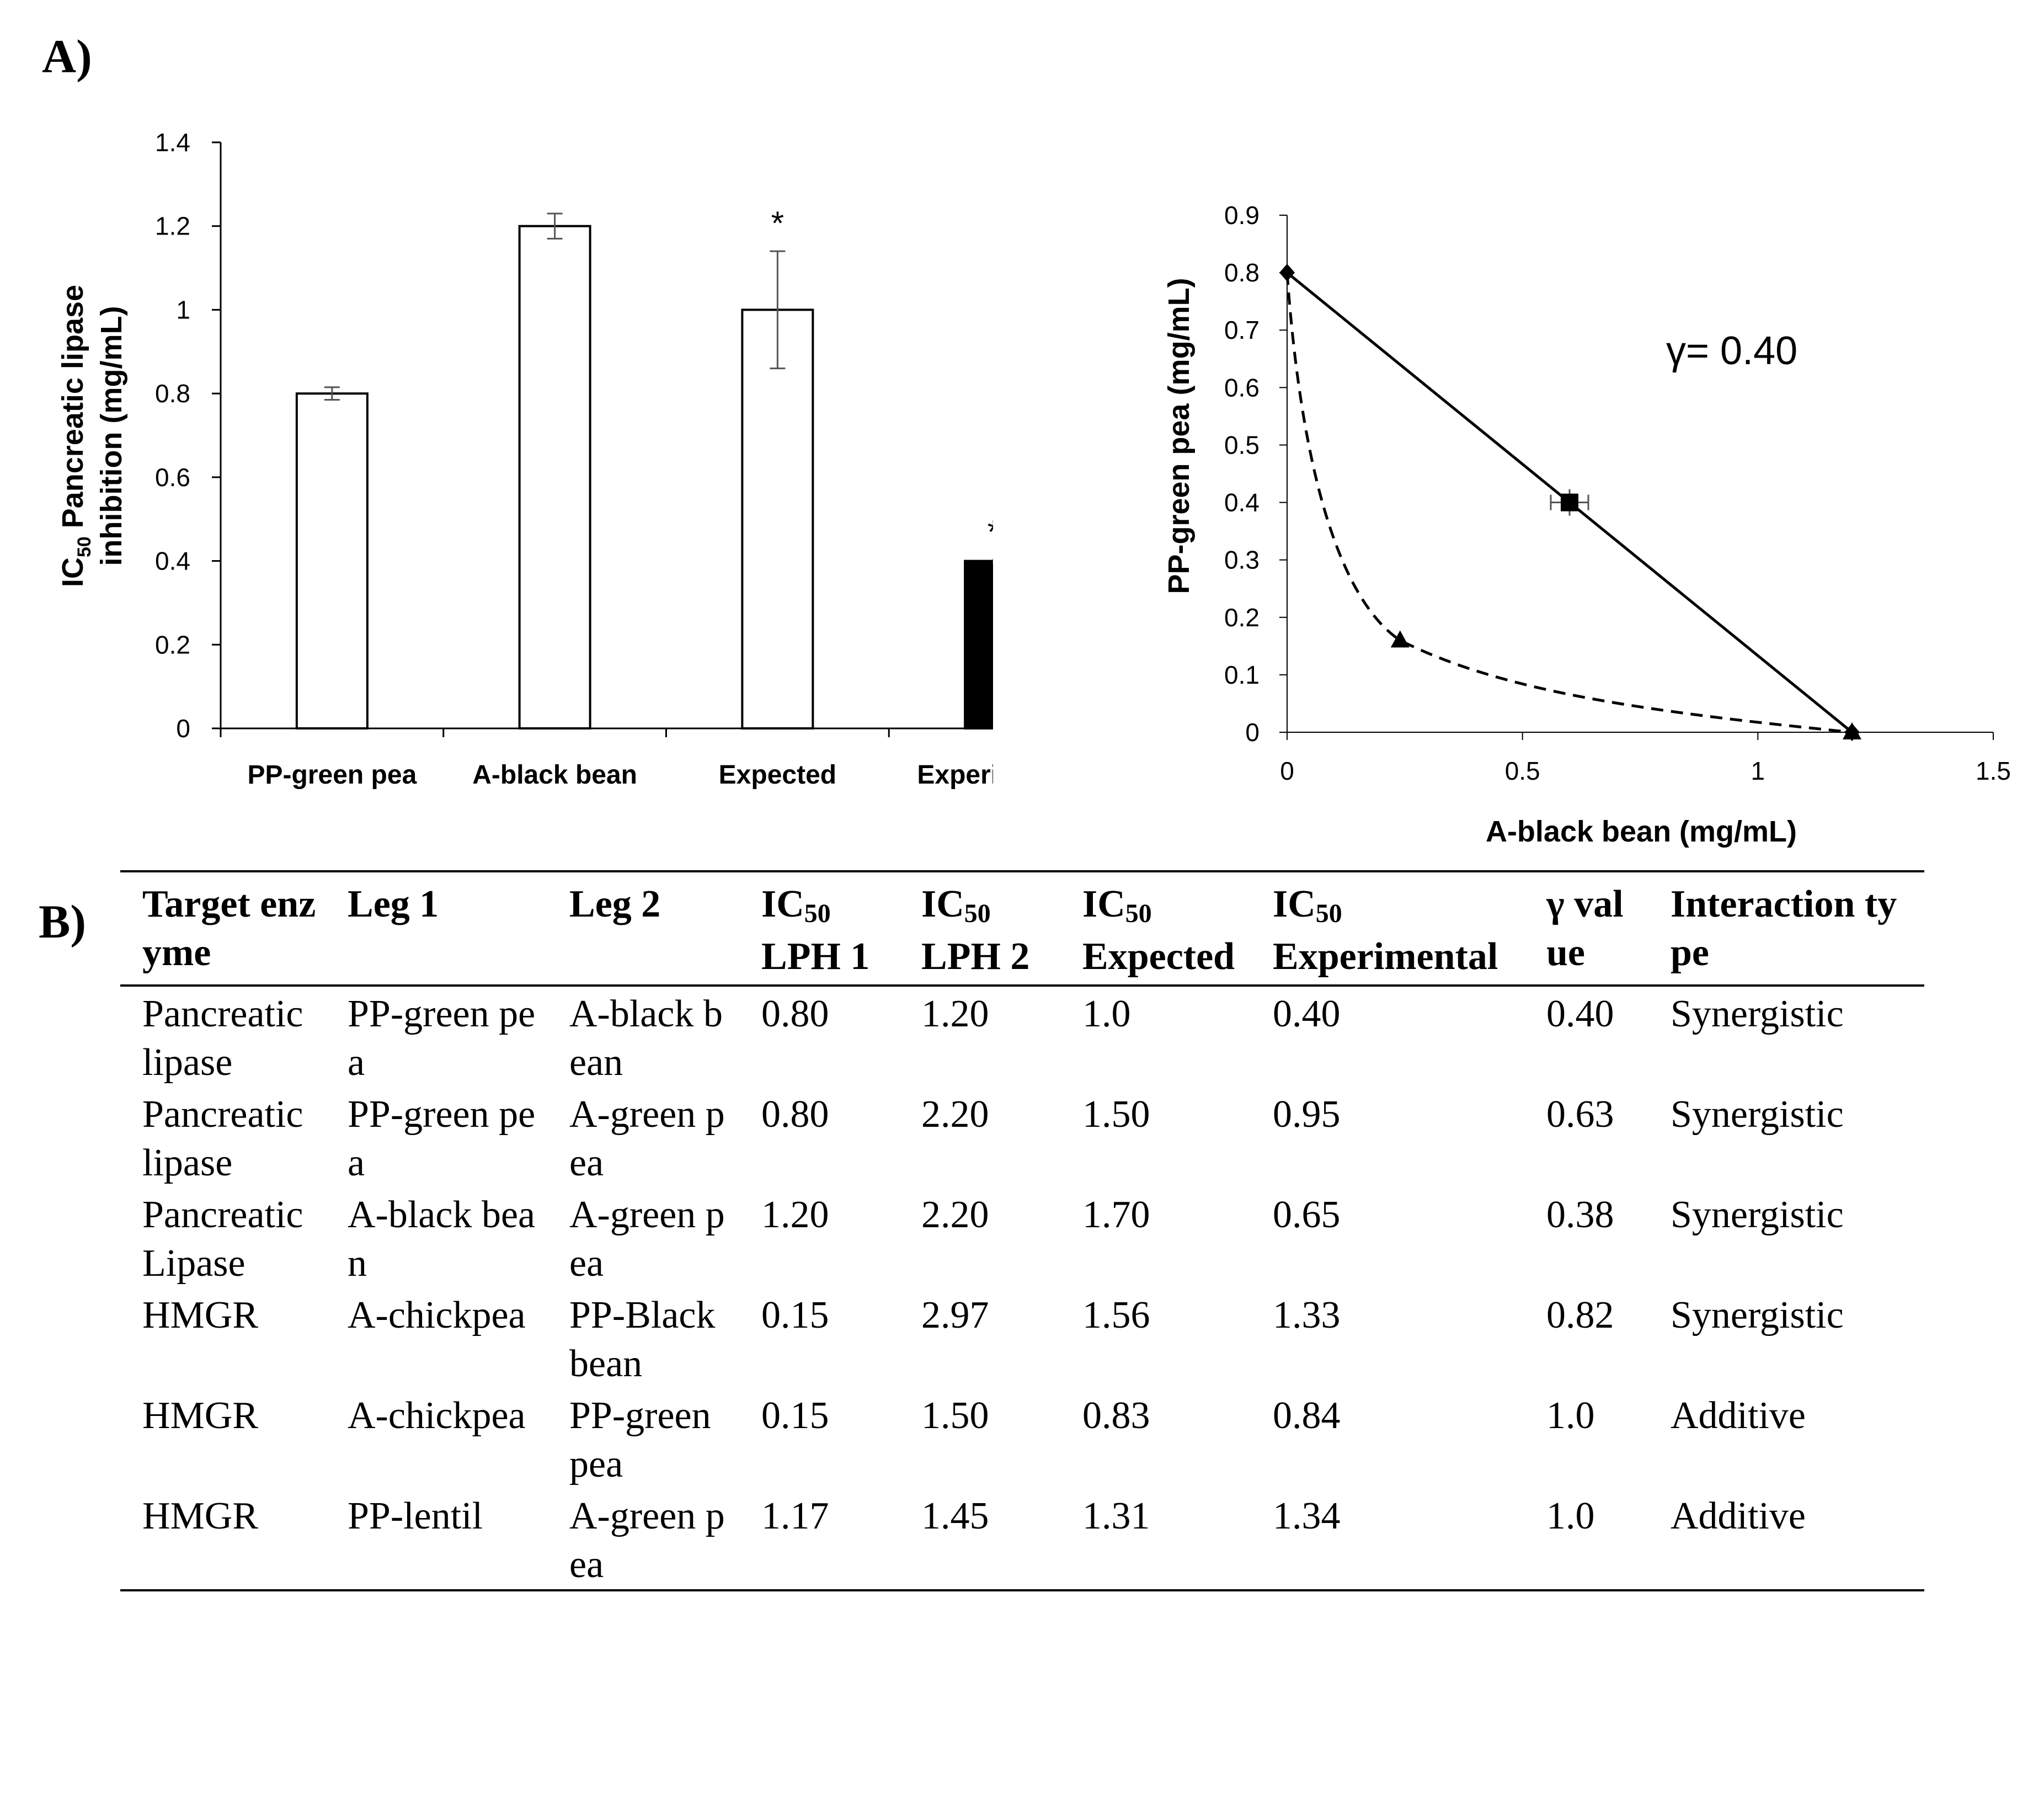  Describe the element at coordinates (229, 928) in the screenshot. I see `header-target-enzyme: Target enzyme` at that location.